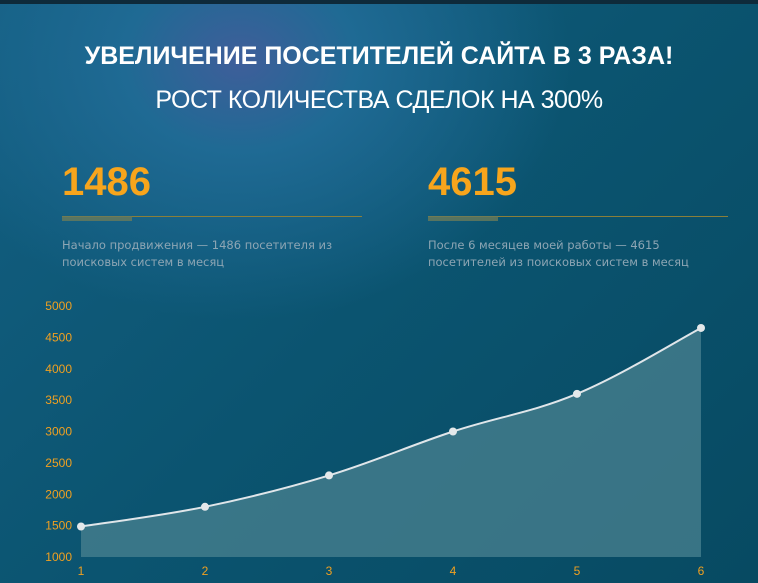  I want to click on y-tick-label: 5000, so click(58, 306).